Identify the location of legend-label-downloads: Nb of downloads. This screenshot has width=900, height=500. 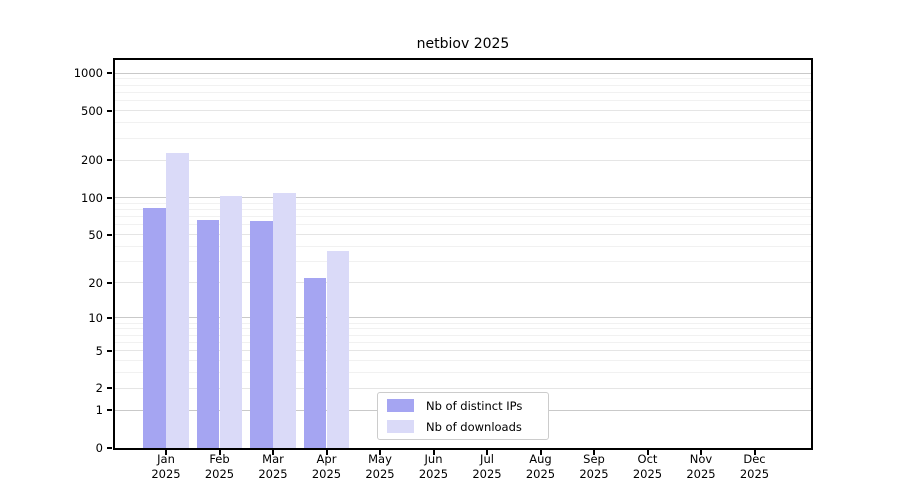
(474, 426).